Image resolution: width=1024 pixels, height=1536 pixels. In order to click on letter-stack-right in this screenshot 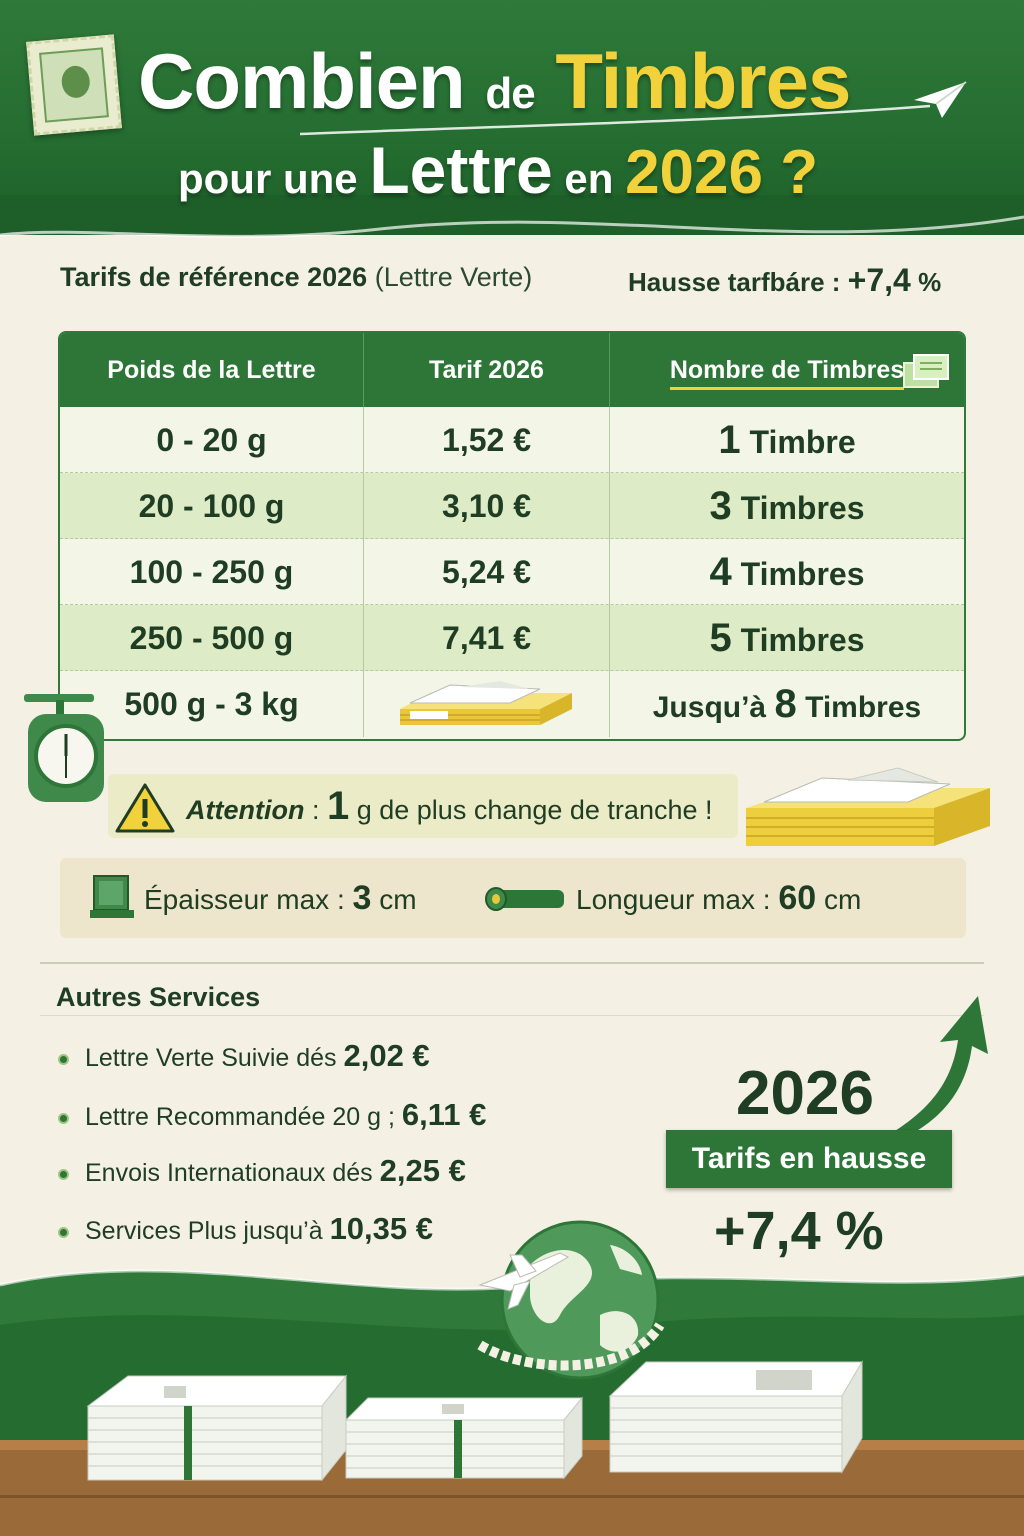, I will do `click(735, 1417)`.